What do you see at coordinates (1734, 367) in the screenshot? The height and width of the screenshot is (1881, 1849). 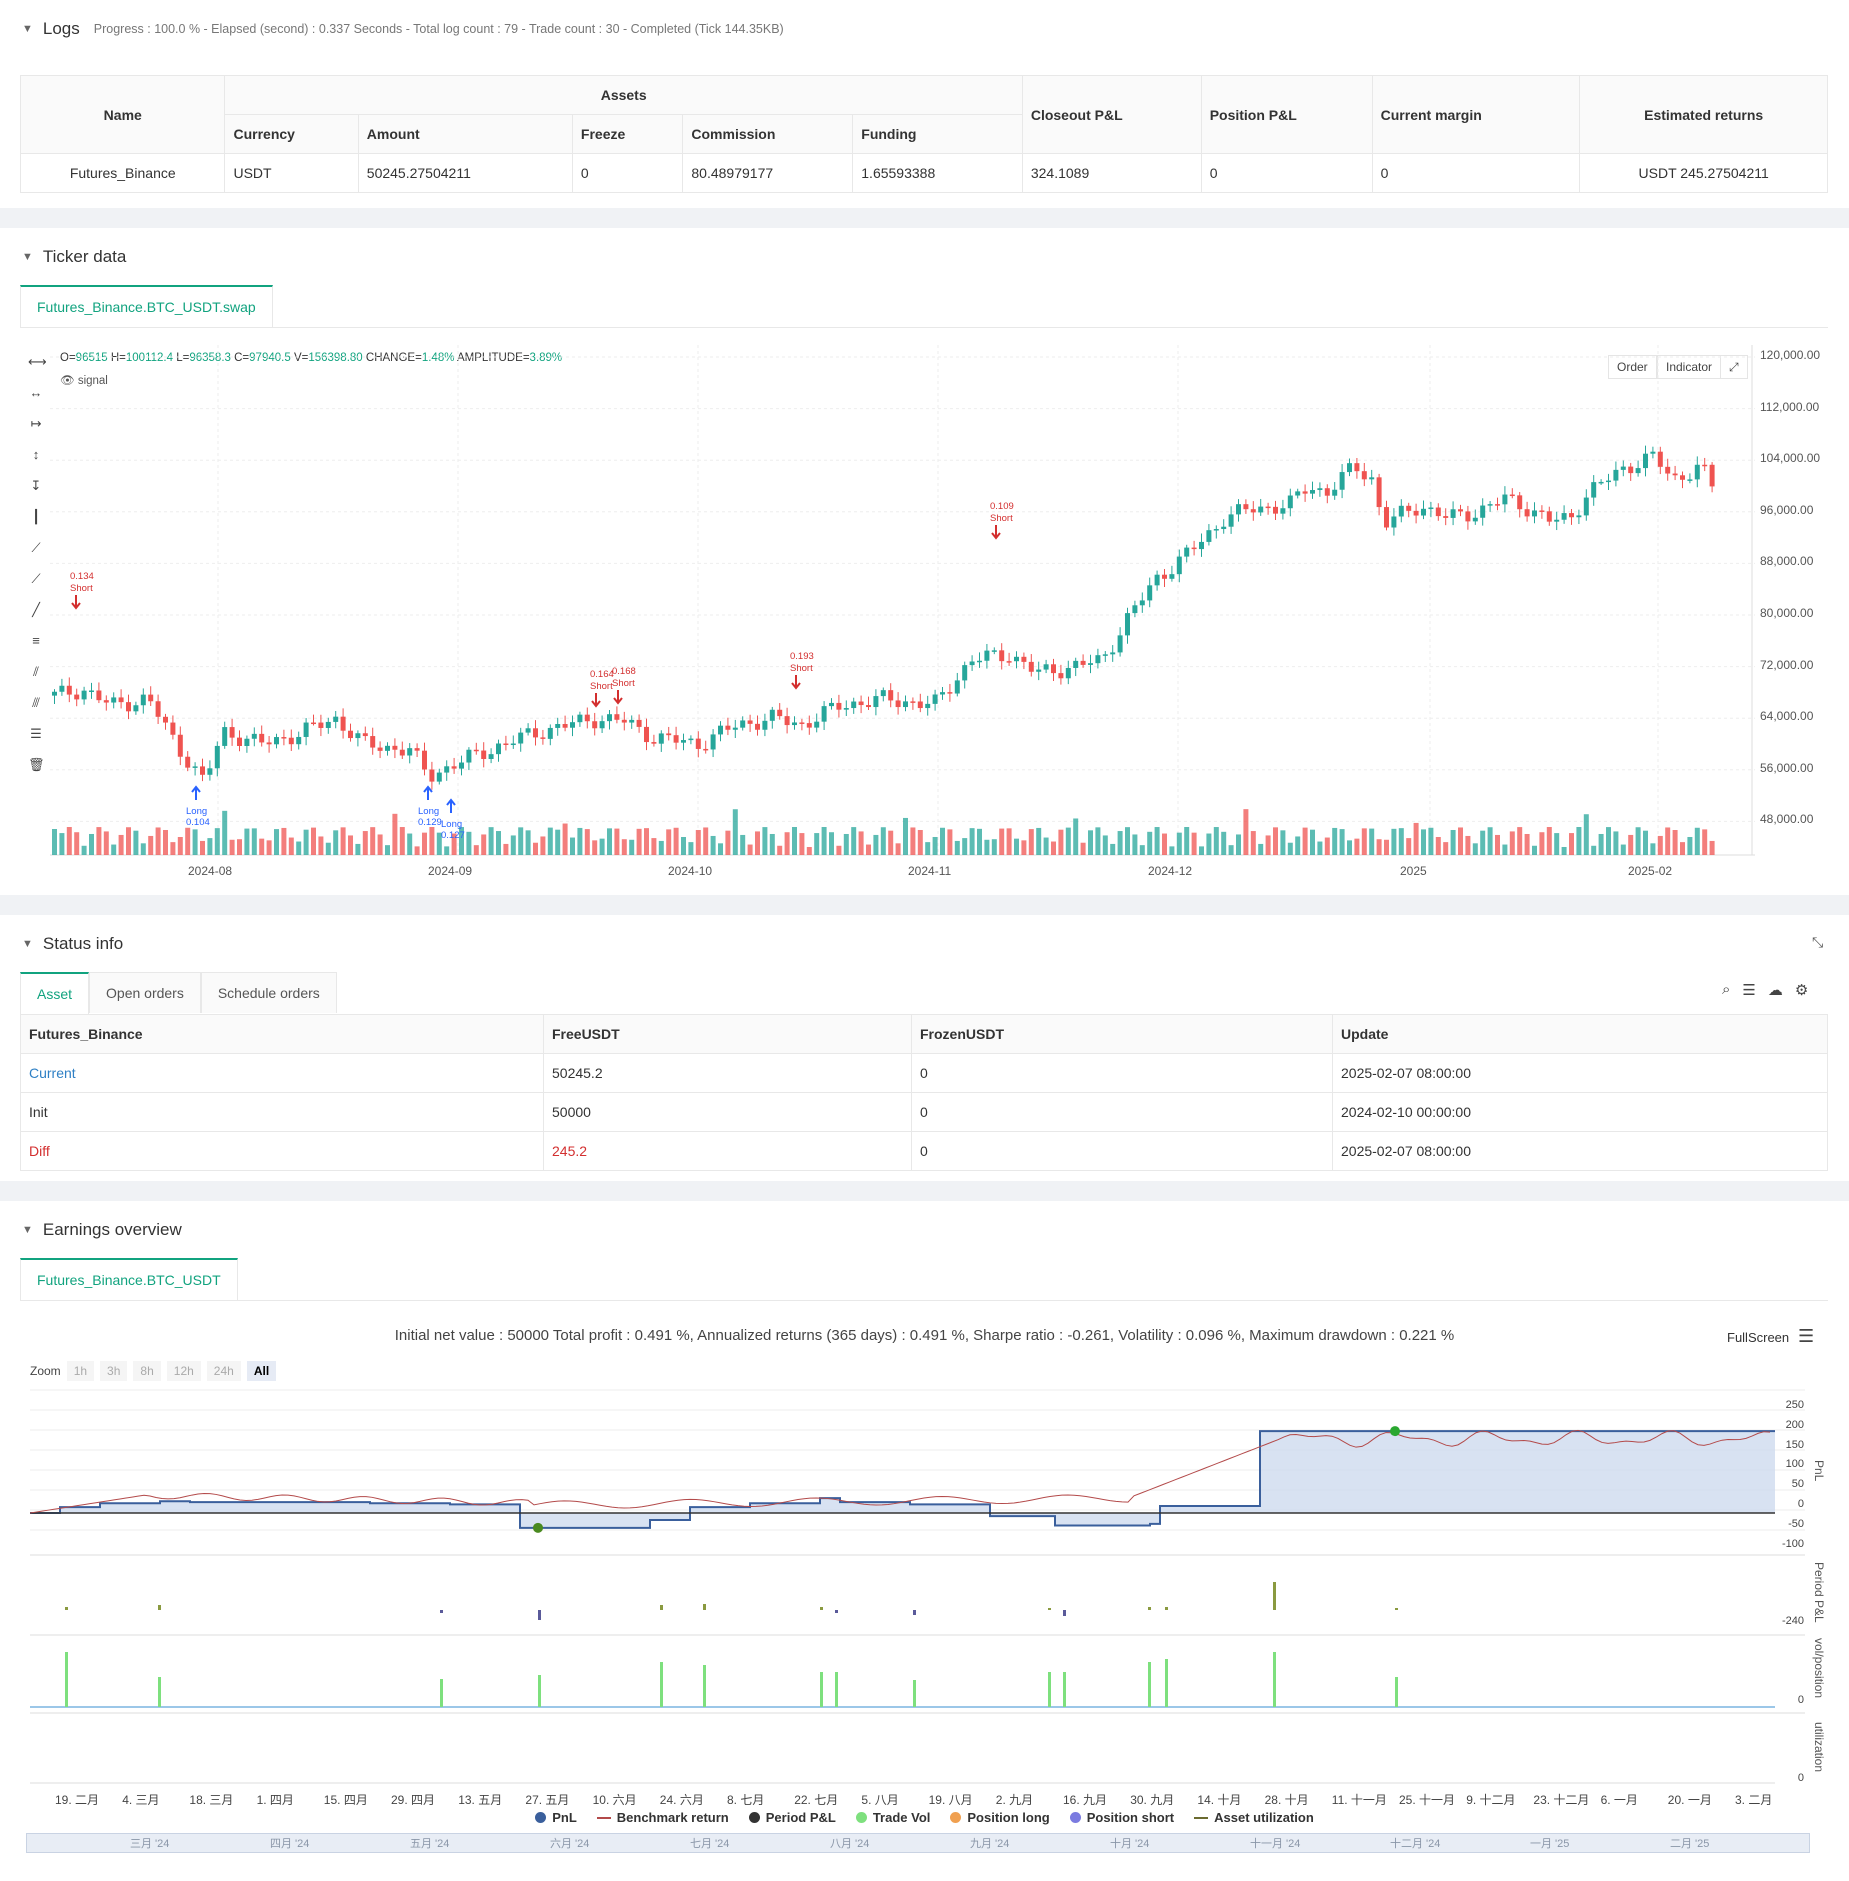 I see `expand-icon: ⤢` at bounding box center [1734, 367].